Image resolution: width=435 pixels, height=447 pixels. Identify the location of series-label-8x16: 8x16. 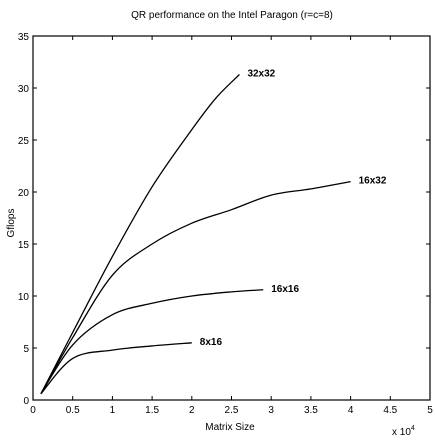
(211, 342).